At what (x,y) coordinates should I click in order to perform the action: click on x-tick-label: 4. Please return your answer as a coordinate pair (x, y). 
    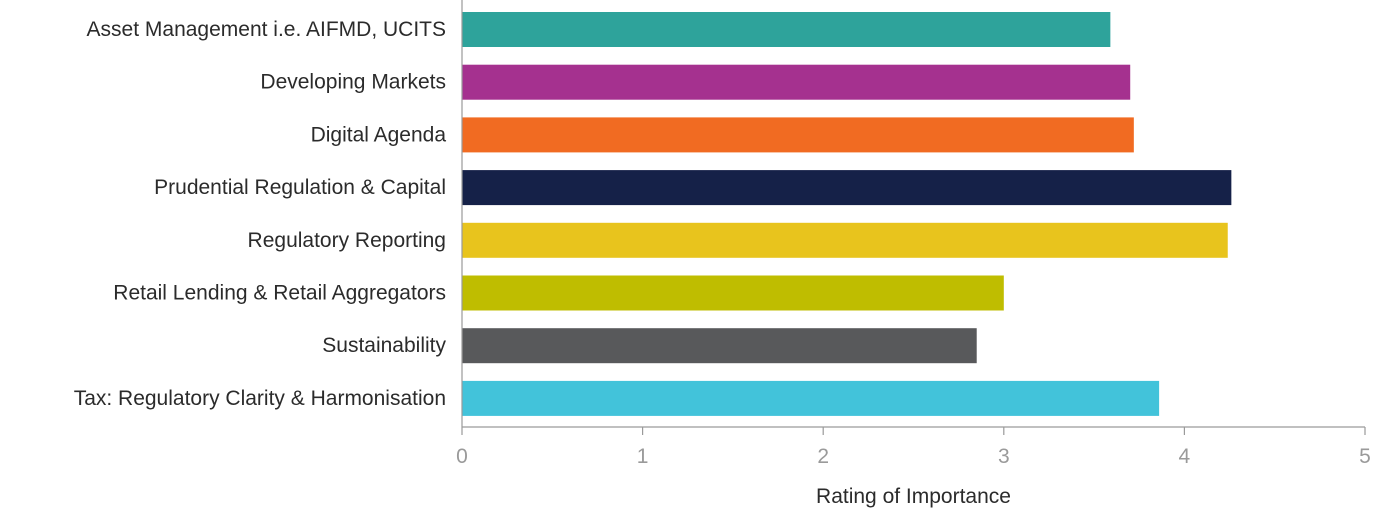
    Looking at the image, I should click on (1185, 456).